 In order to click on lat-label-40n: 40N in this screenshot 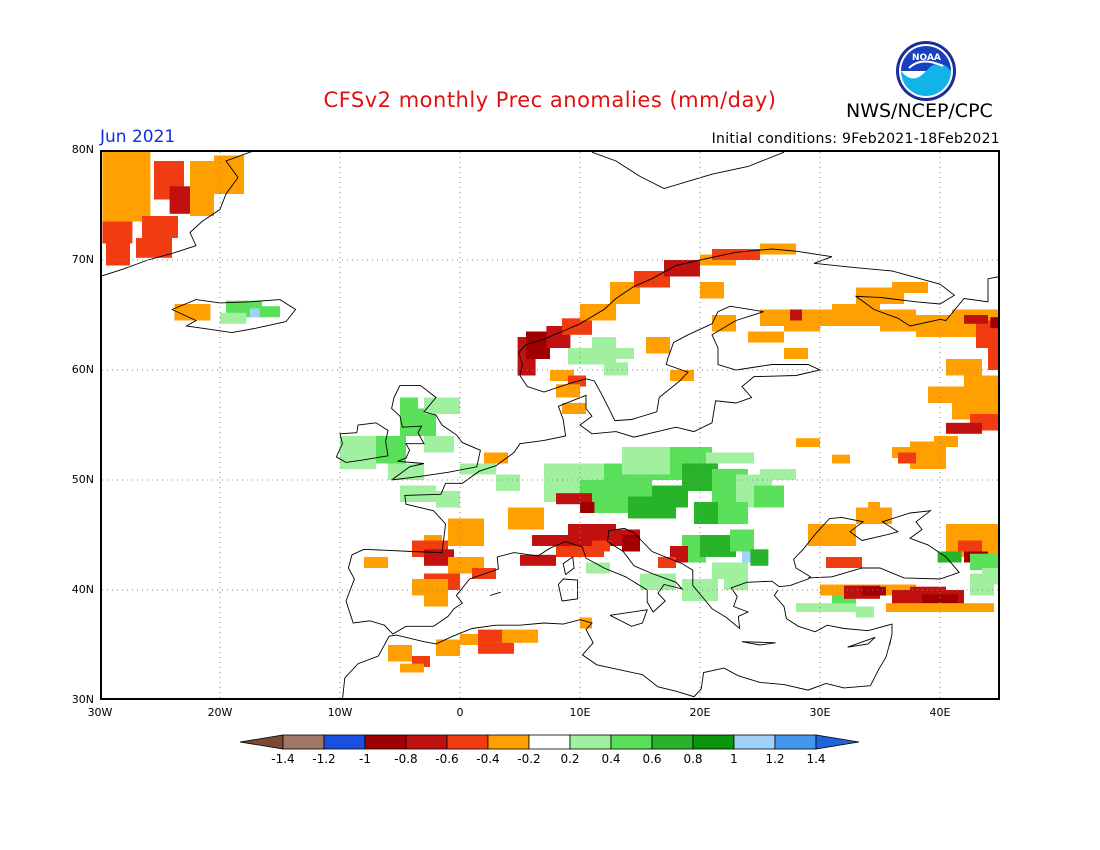, I will do `click(82, 589)`.